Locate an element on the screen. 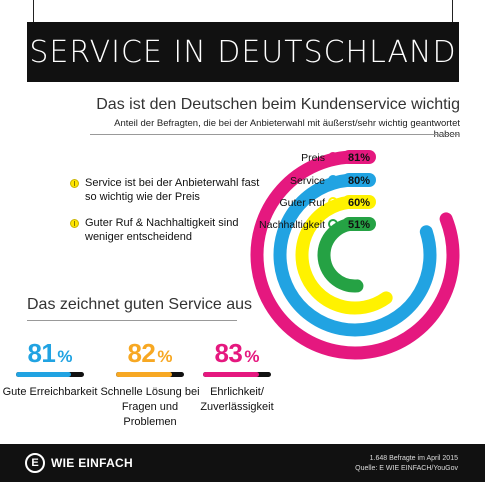 This screenshot has height=482, width=485. brand-name: WIE EINFACH is located at coordinates (92, 463).